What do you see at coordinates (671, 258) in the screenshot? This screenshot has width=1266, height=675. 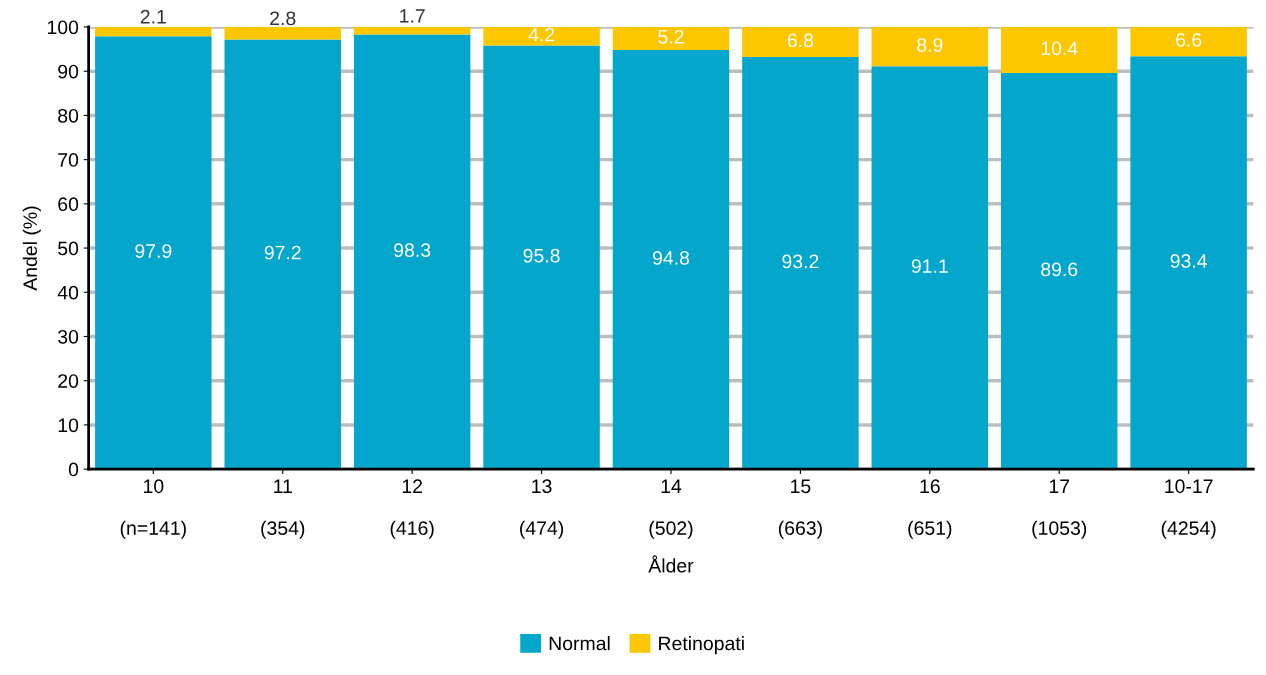 I see `data-label: 94.8` at bounding box center [671, 258].